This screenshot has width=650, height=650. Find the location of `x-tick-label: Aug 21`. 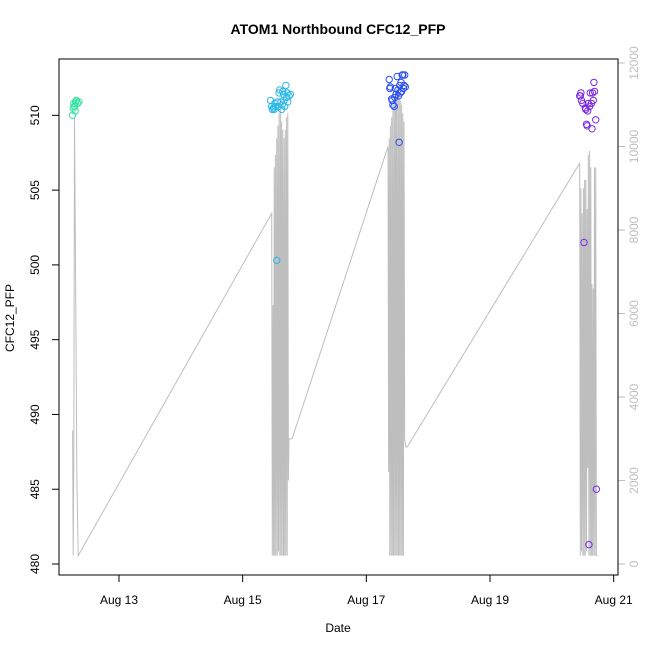

x-tick-label: Aug 21 is located at coordinates (614, 600).